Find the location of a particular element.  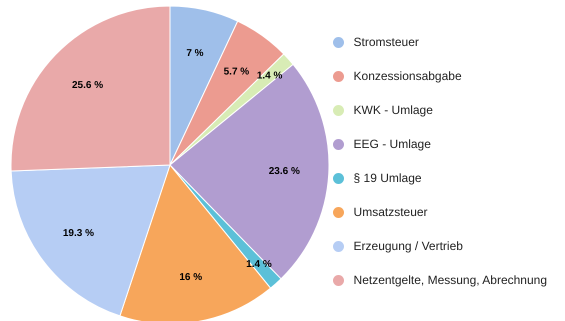

legend-label: EEG - Umlage is located at coordinates (392, 143).